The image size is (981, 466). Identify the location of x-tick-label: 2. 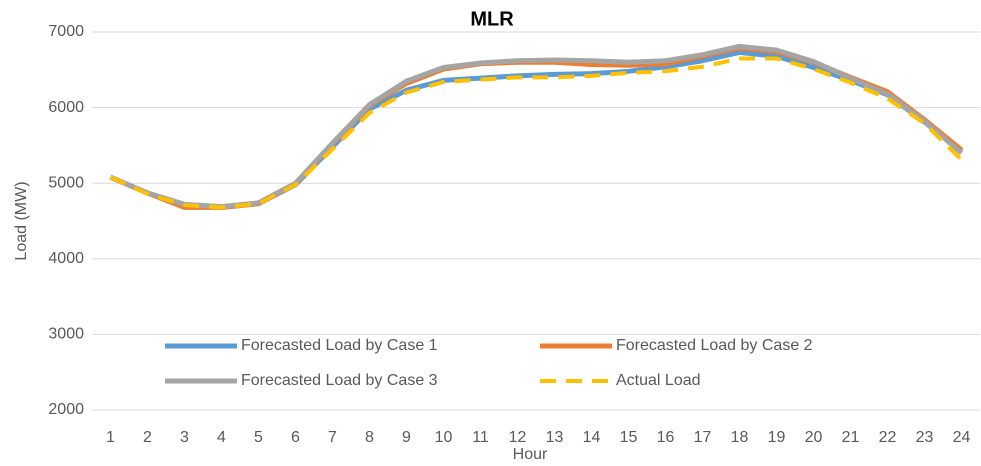
(147, 437).